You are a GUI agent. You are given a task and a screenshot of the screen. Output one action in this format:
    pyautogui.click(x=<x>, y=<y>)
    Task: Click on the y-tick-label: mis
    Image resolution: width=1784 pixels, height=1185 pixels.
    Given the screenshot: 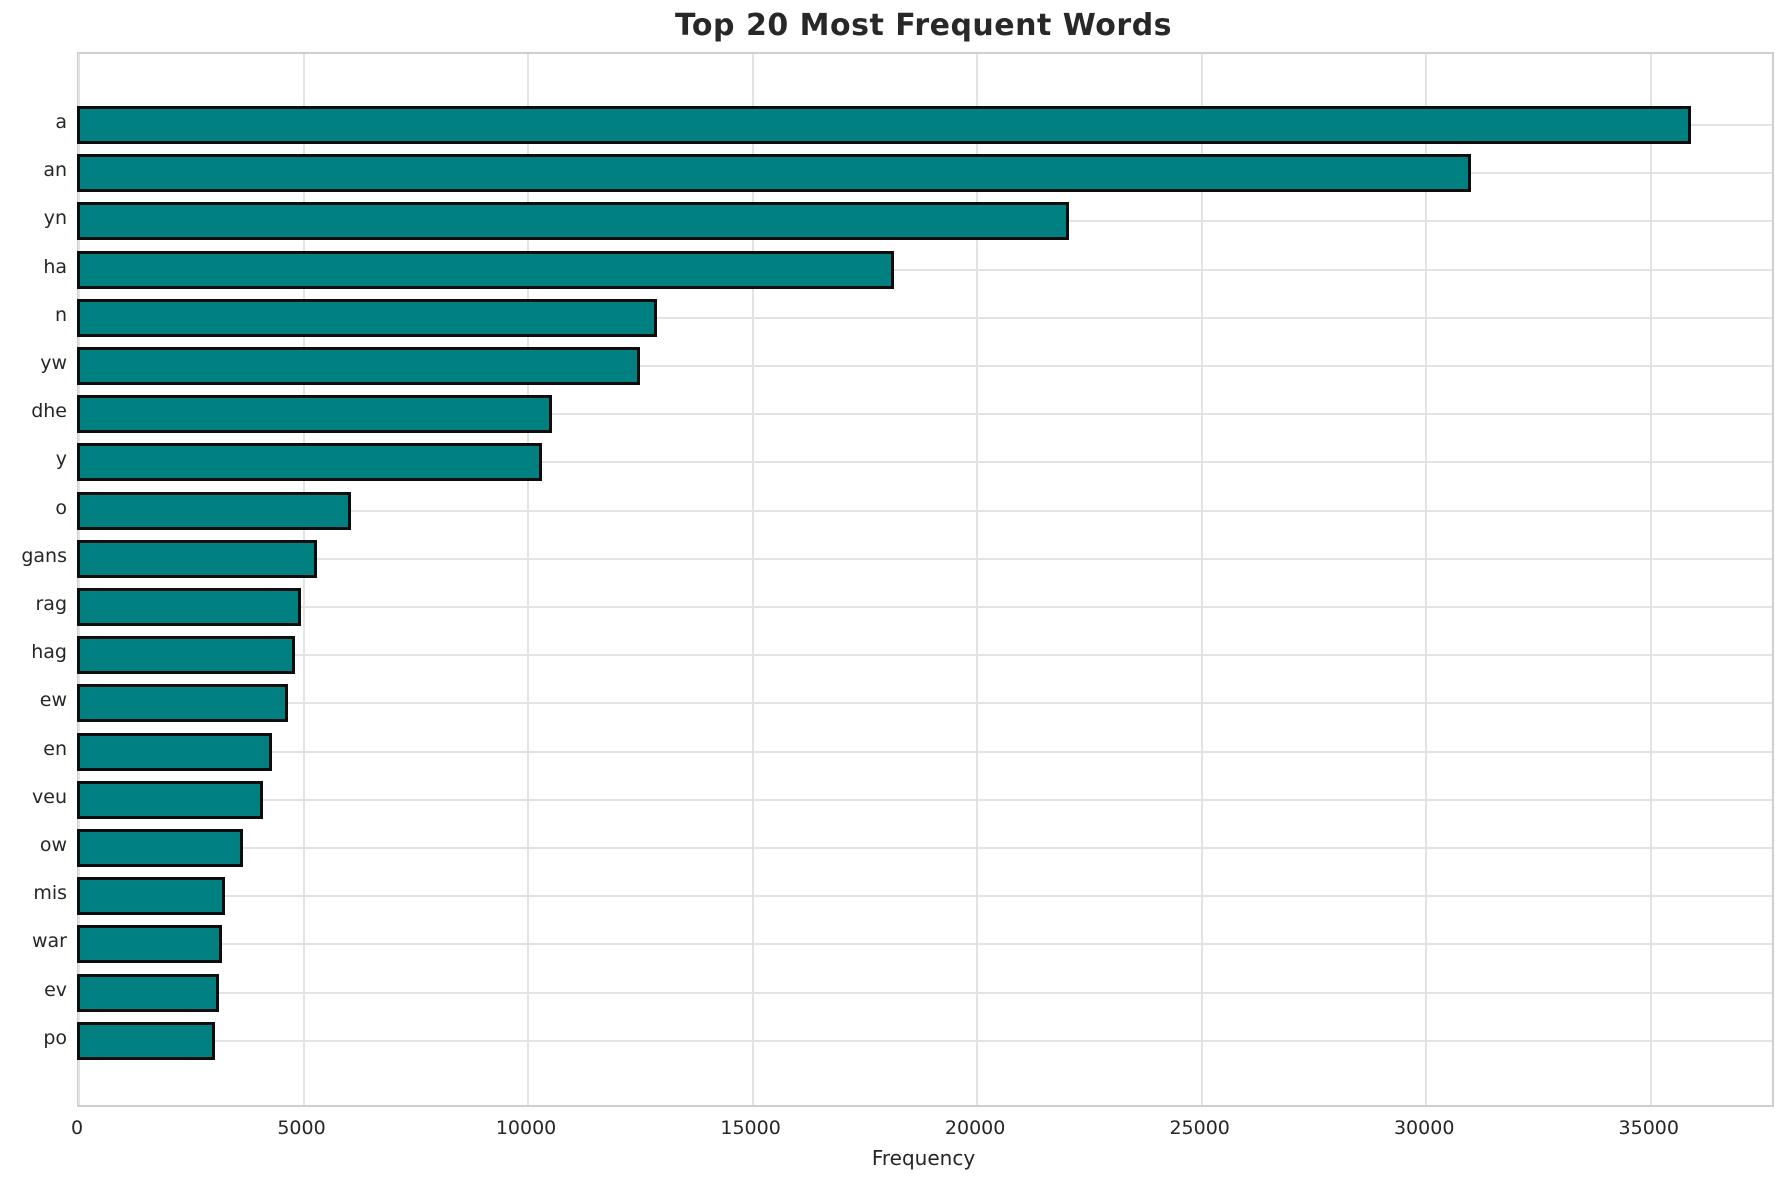 What is the action you would take?
    pyautogui.click(x=50, y=893)
    